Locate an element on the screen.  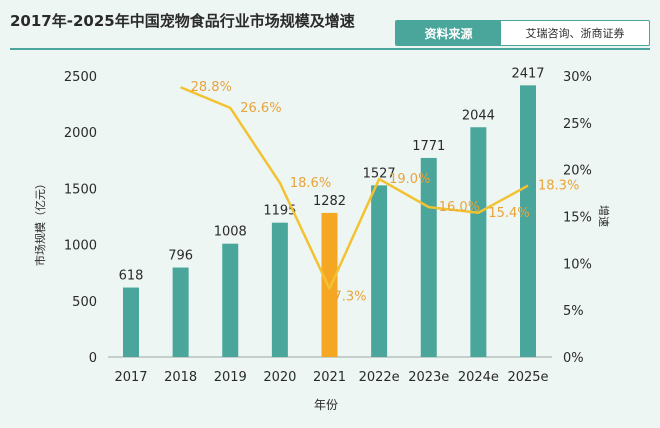
bar-value-label: 1008 is located at coordinates (230, 232).